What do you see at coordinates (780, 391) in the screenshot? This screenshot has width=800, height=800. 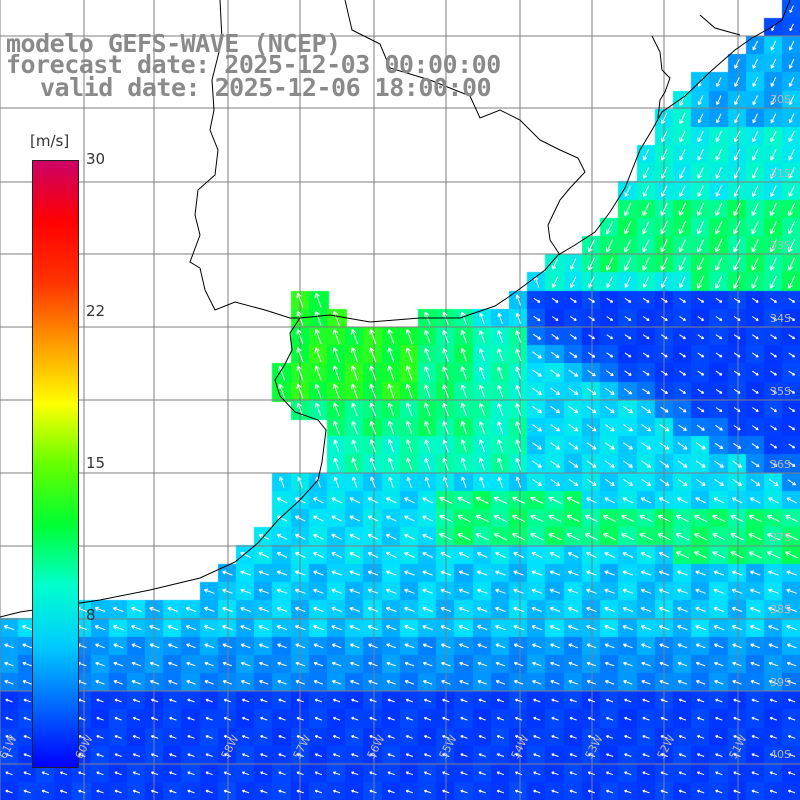 I see `lat-label: 35S` at bounding box center [780, 391].